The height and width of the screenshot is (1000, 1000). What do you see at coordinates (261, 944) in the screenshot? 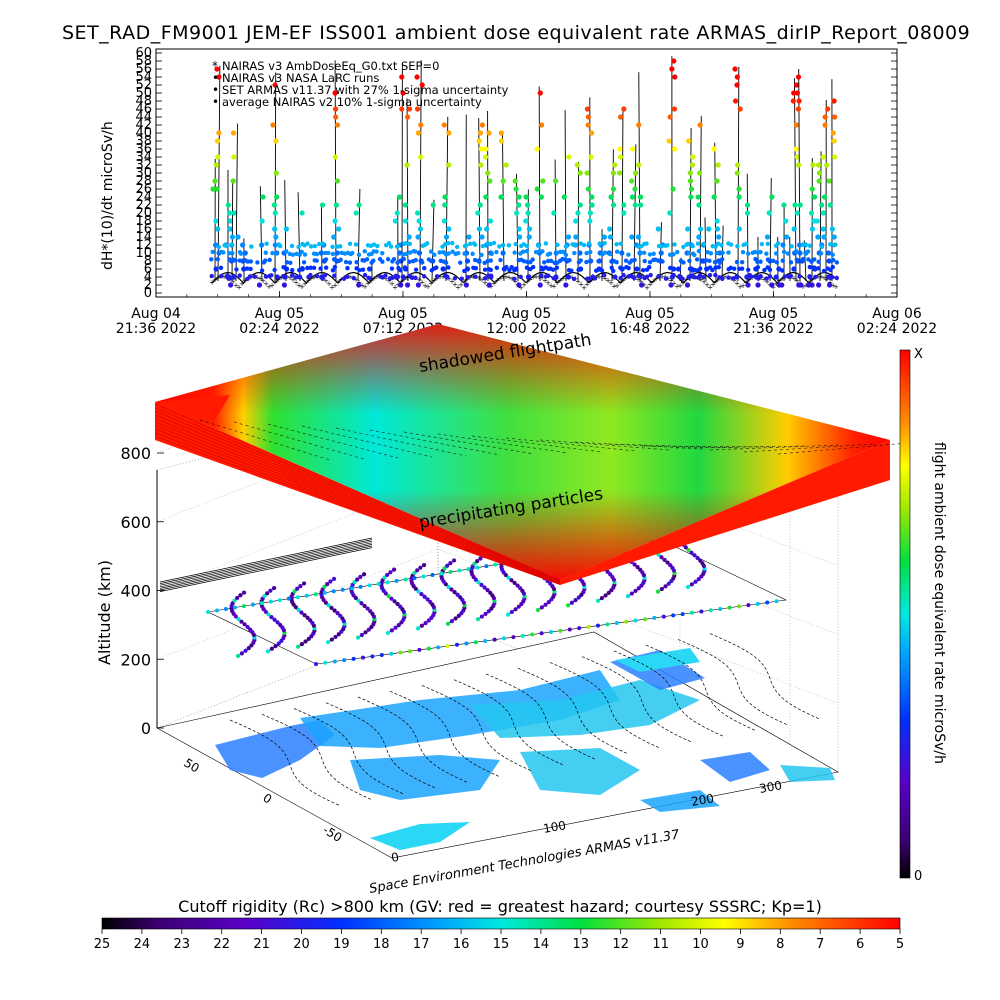
I see `colorbar-tick-label: 21` at bounding box center [261, 944].